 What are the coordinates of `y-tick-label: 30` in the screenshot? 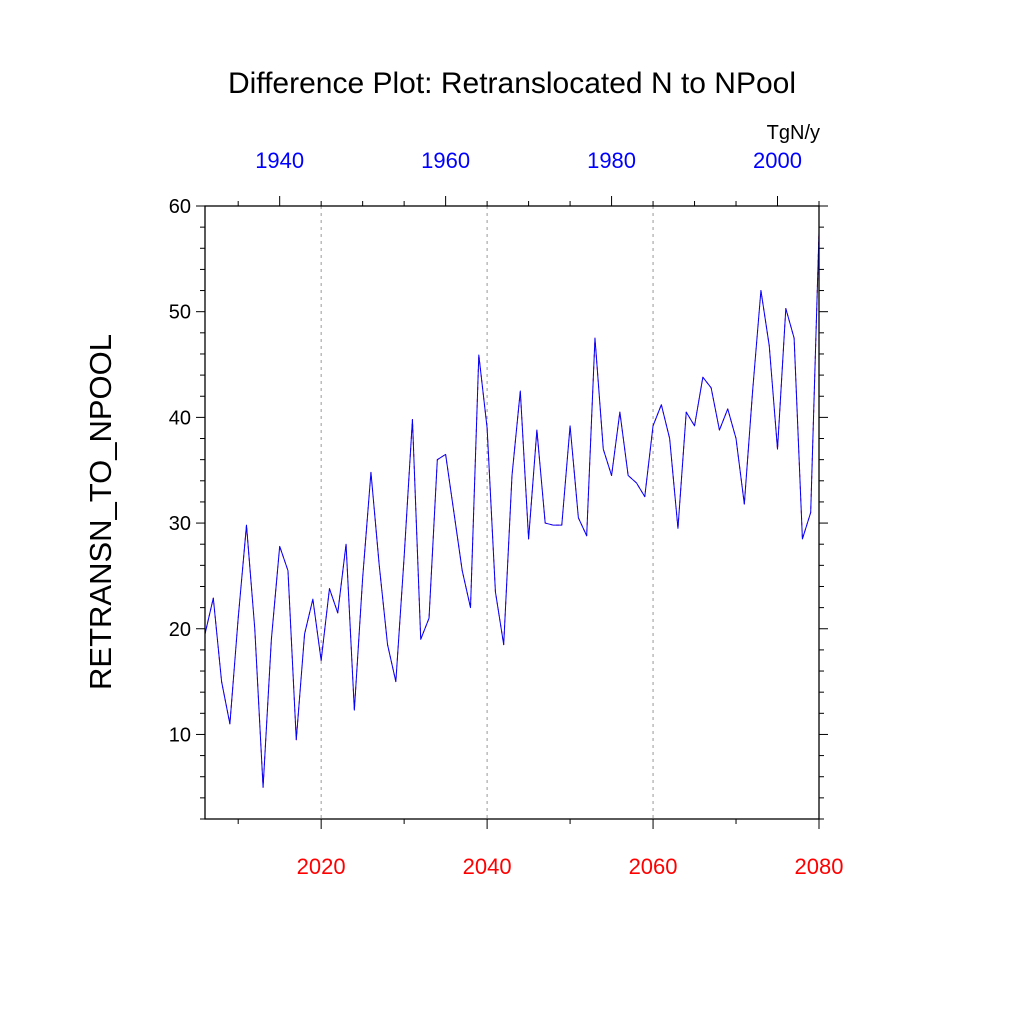 It's located at (180, 524).